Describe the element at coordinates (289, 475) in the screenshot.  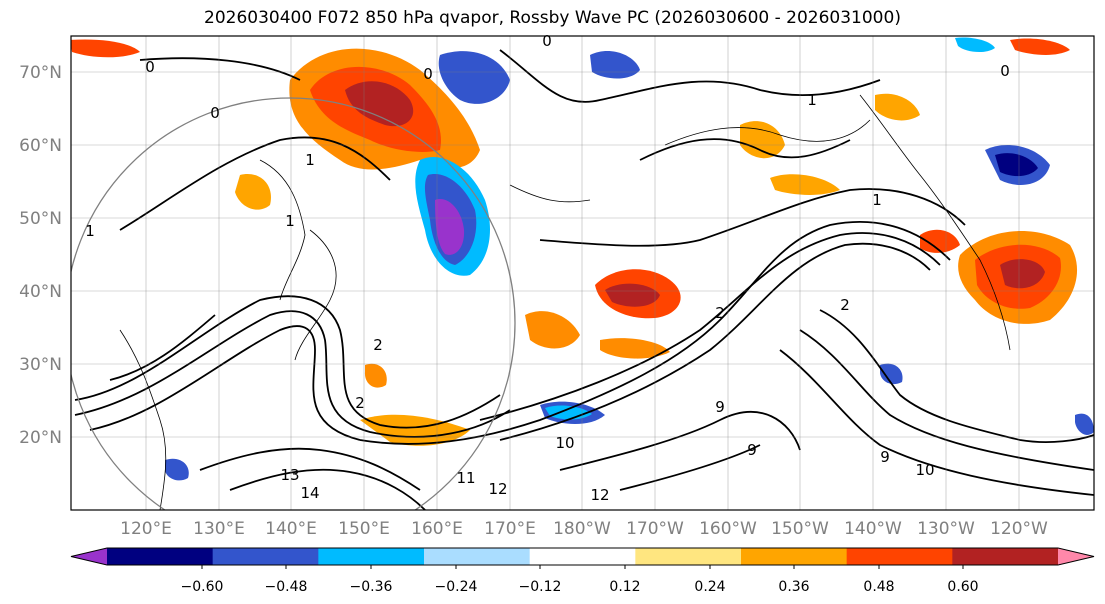
I see `contour-label: 13` at that location.